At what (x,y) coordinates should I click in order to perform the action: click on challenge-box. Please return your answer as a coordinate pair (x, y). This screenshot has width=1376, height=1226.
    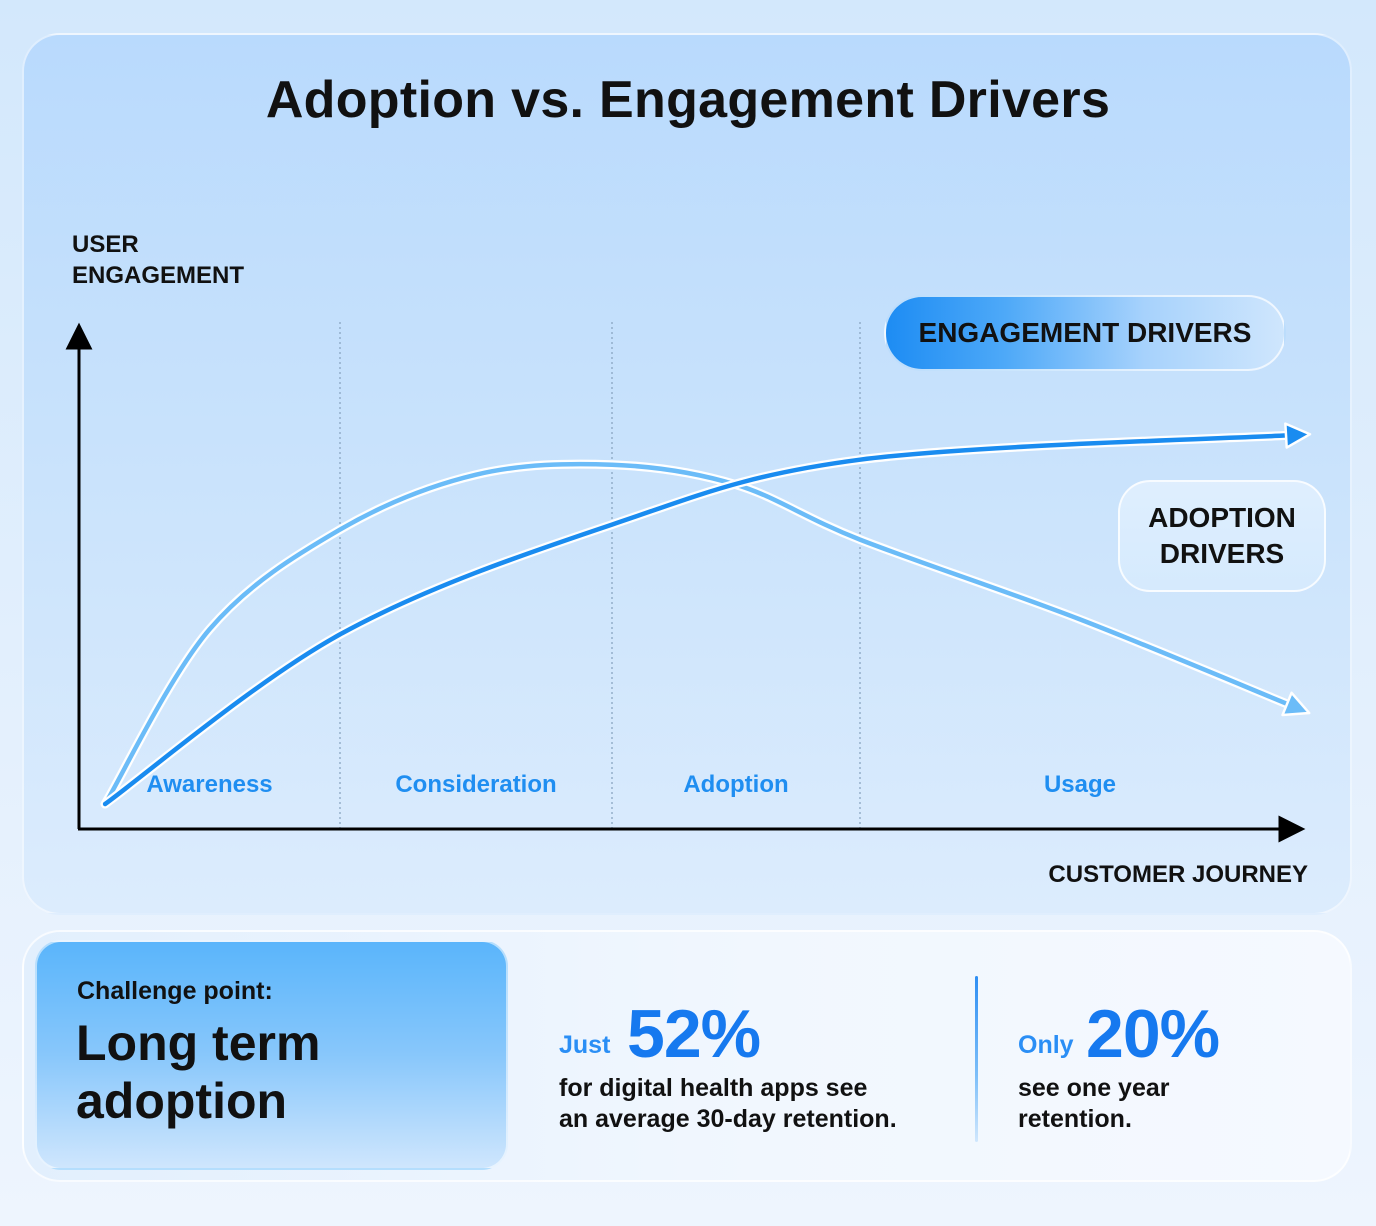
    Looking at the image, I should click on (271, 1055).